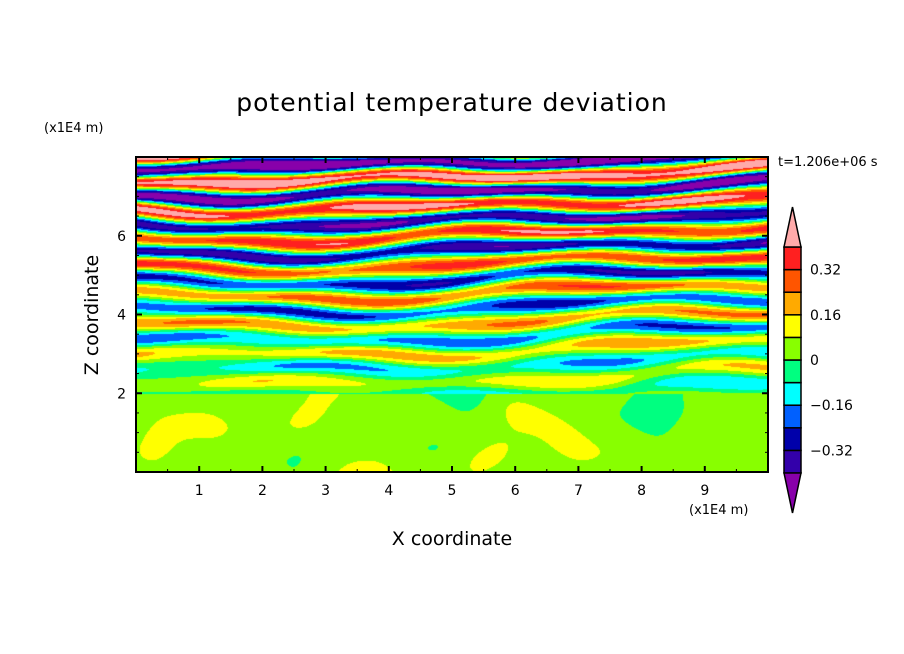 The height and width of the screenshot is (654, 904). What do you see at coordinates (719, 510) in the screenshot?
I see `x-axis-unit: (x1E4 m)` at bounding box center [719, 510].